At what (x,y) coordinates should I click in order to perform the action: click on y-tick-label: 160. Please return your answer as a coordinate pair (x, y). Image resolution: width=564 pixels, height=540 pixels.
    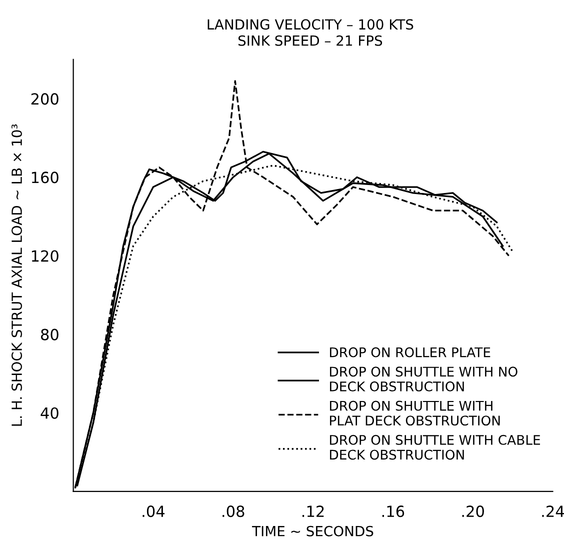
    Looking at the image, I should click on (45, 178).